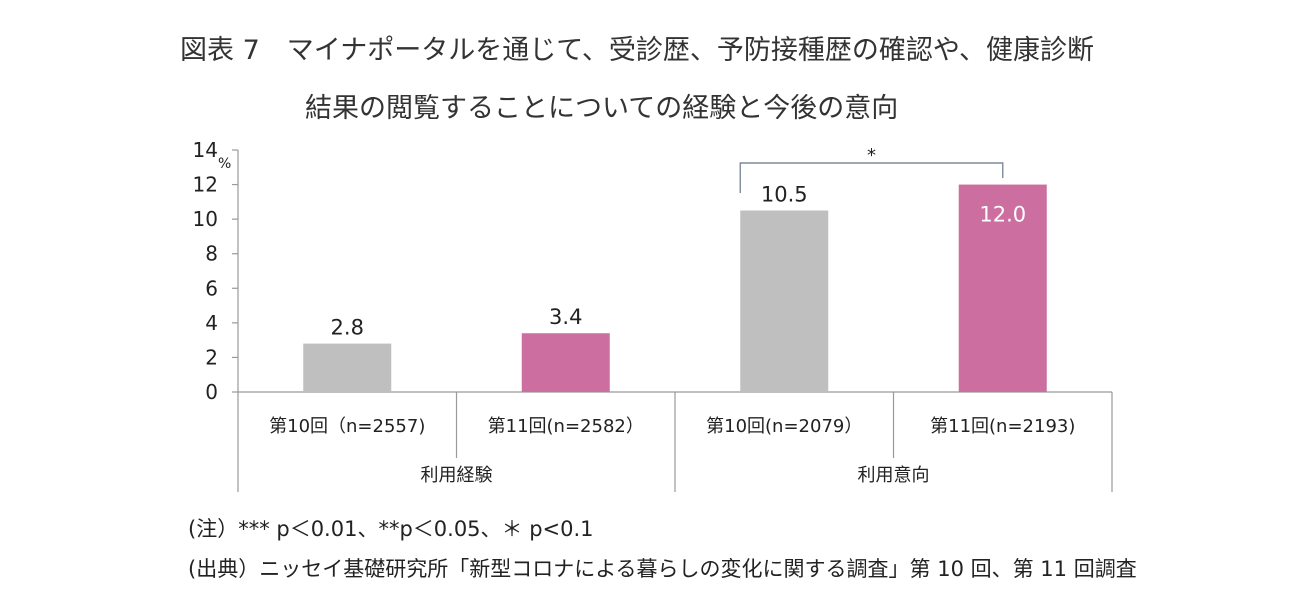  I want to click on chart-title-line-2: 結果の閲覧することについての経験と今後の意向, so click(602, 108).